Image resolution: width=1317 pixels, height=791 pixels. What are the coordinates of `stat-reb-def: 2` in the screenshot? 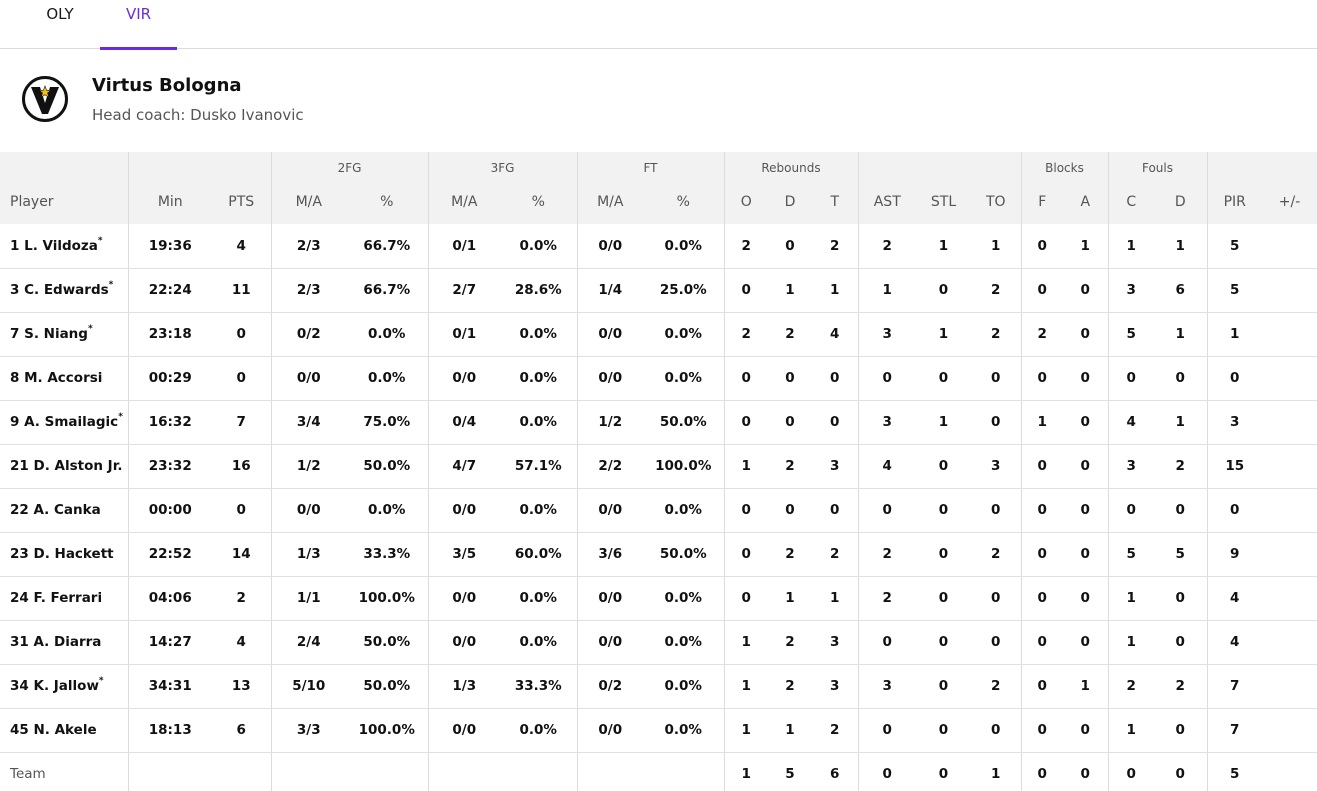 It's located at (790, 466).